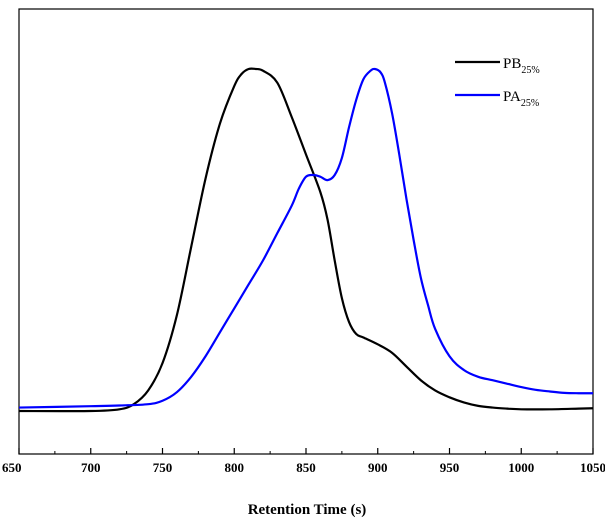 This screenshot has height=520, width=605. What do you see at coordinates (512, 64) in the screenshot?
I see `legend-label-pb-main: PB` at bounding box center [512, 64].